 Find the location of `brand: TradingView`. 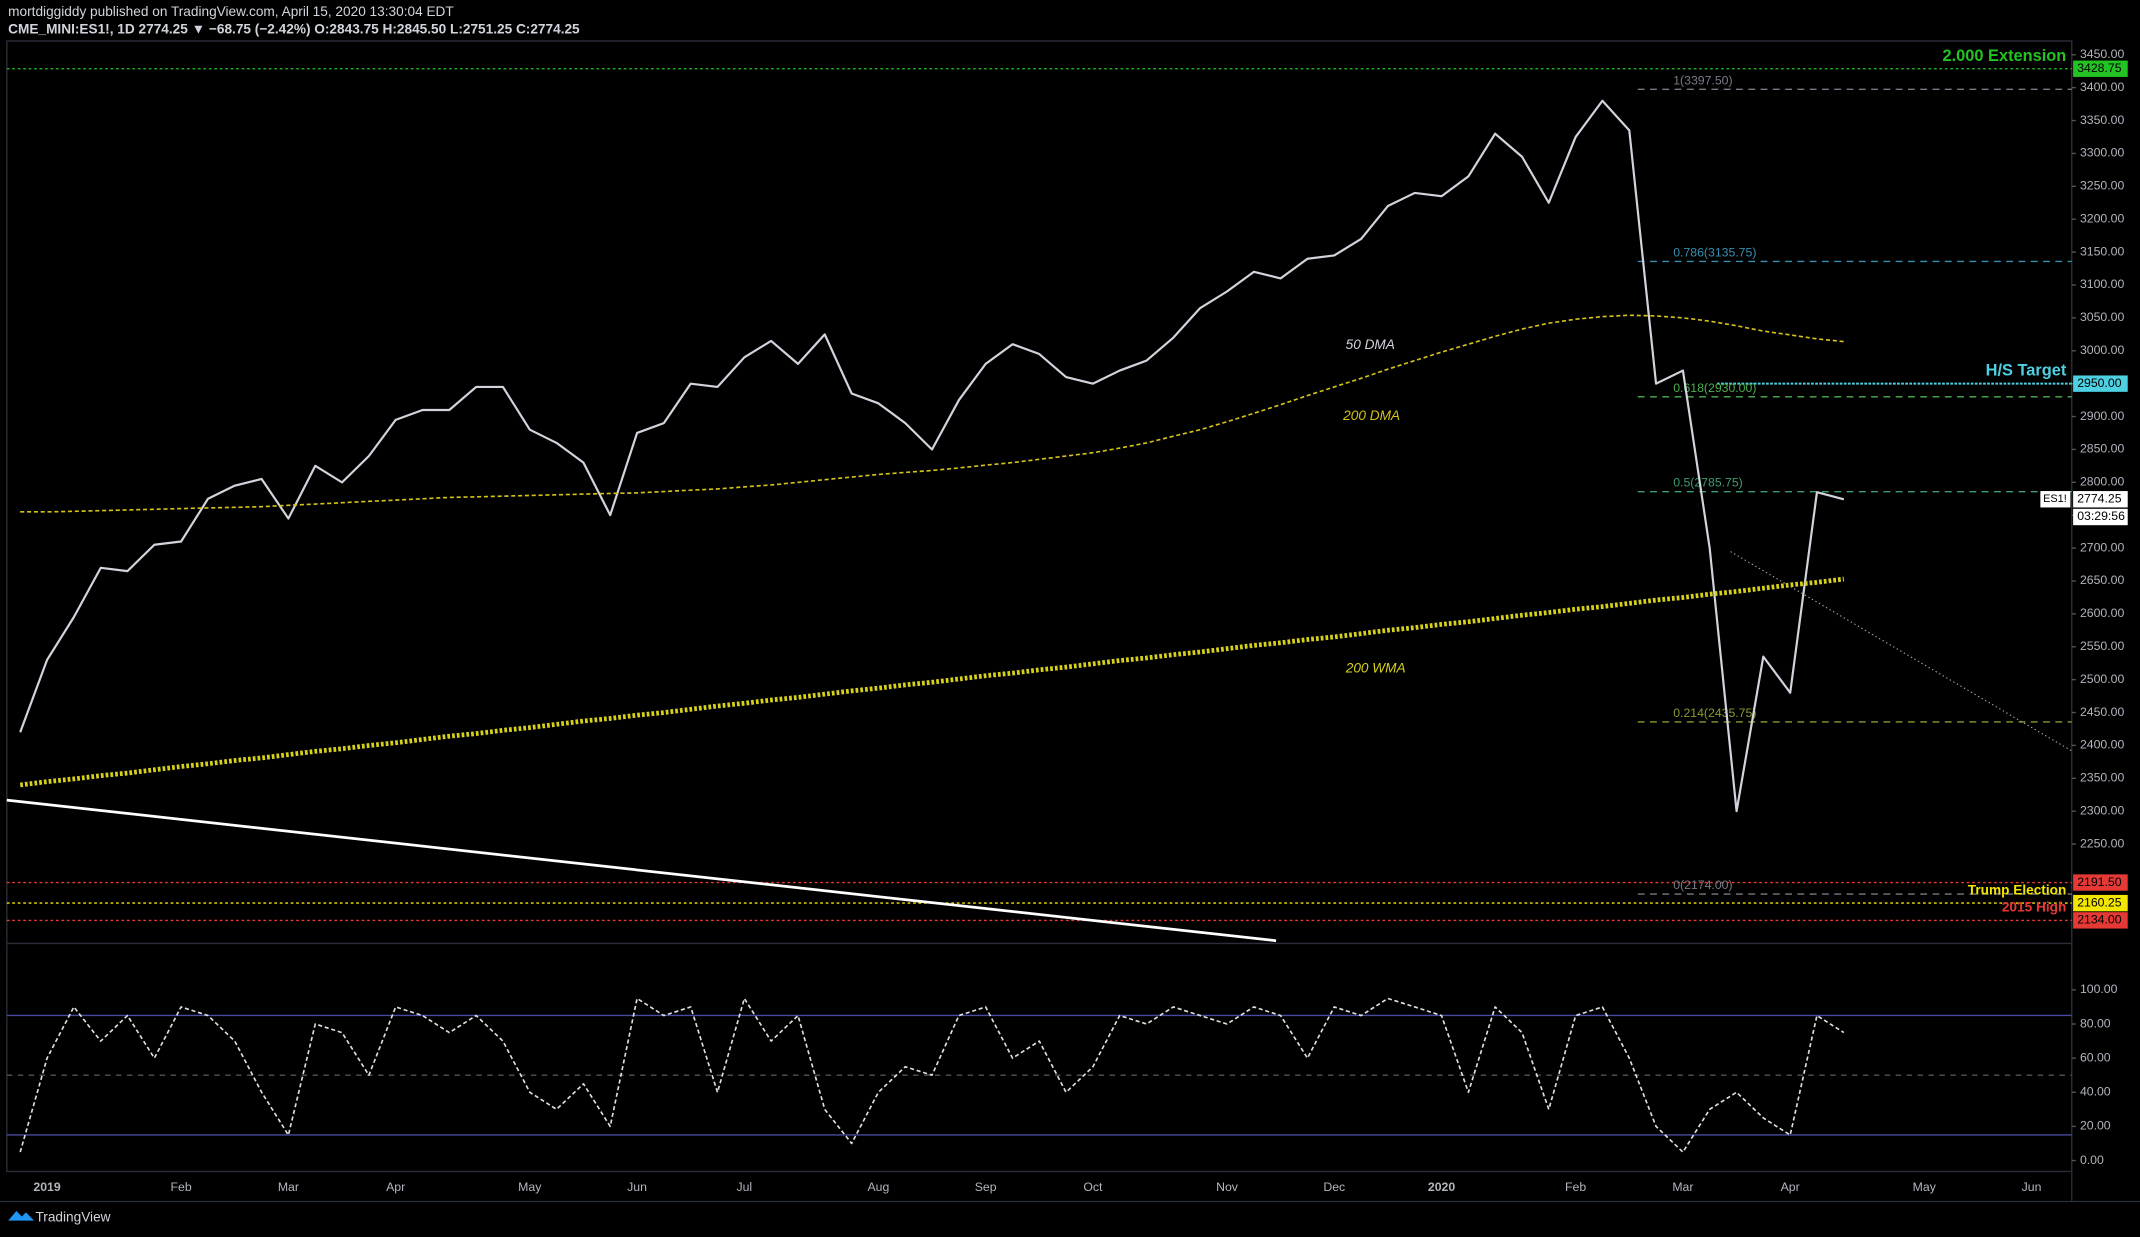

brand: TradingView is located at coordinates (72, 1216).